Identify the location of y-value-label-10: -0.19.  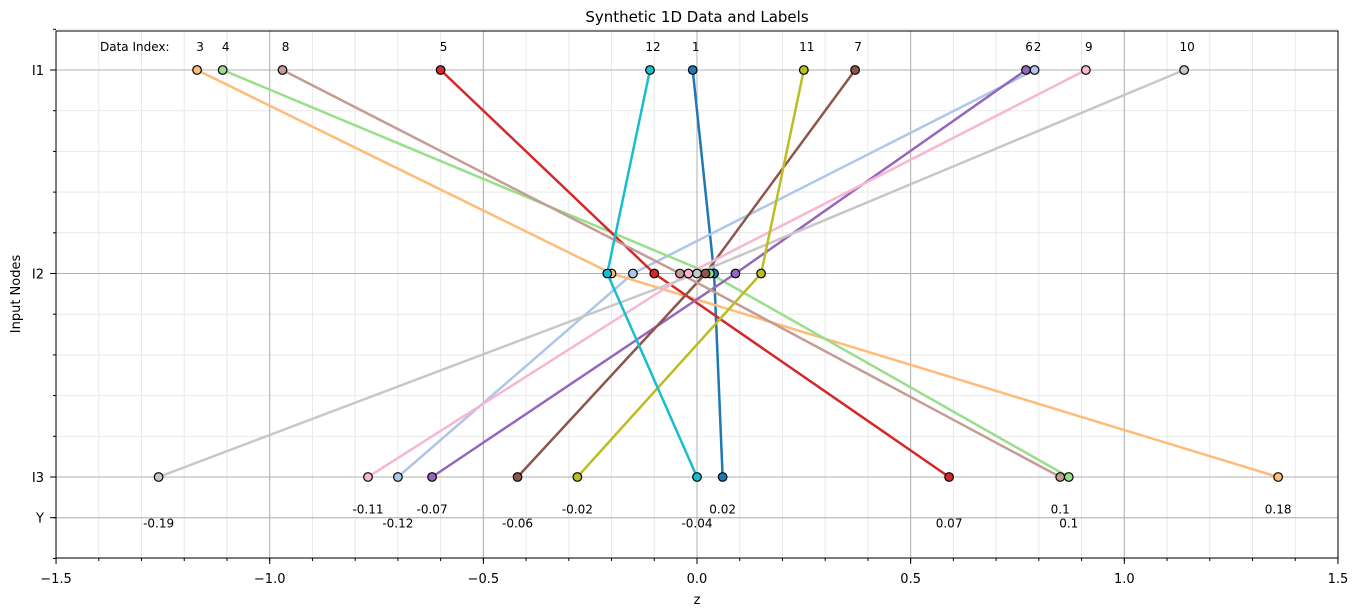
(158, 524).